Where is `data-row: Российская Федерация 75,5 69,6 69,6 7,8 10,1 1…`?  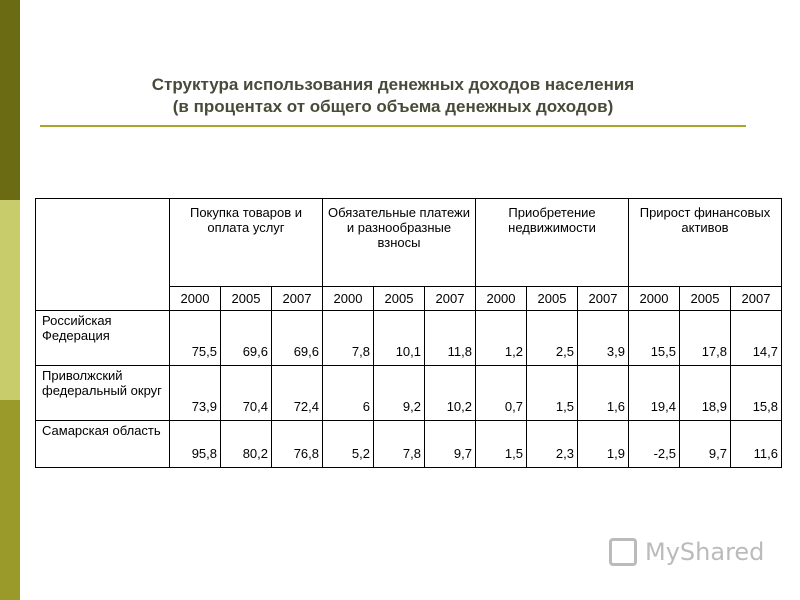 data-row: Российская Федерация 75,5 69,6 69,6 7,8 10,1 1… is located at coordinates (408, 338).